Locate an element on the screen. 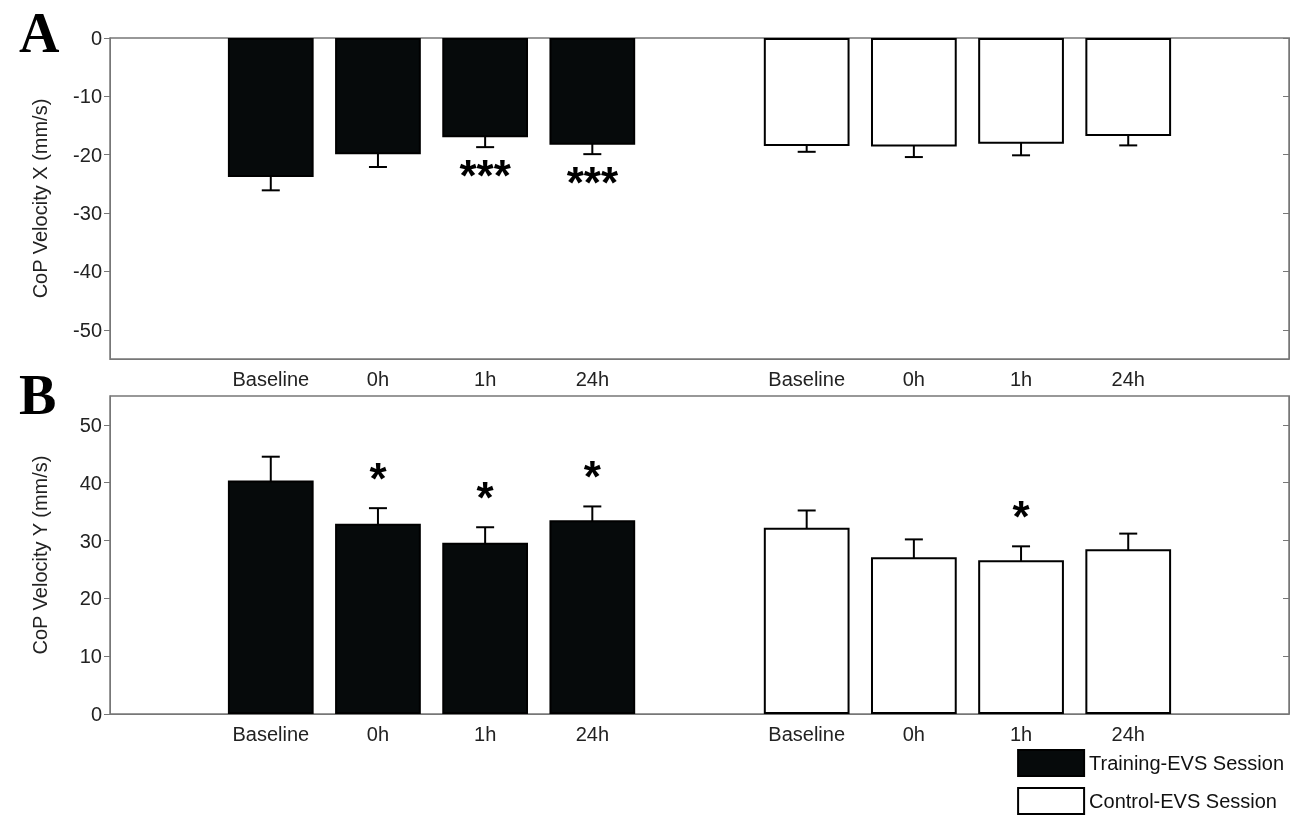  y-tick-label: 40 is located at coordinates (90, 482).